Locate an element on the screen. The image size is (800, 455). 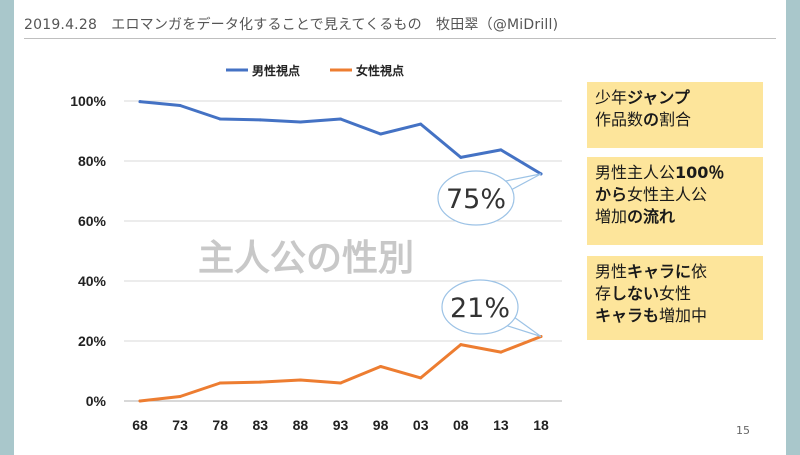
y-tick-label: 20% is located at coordinates (92, 341).